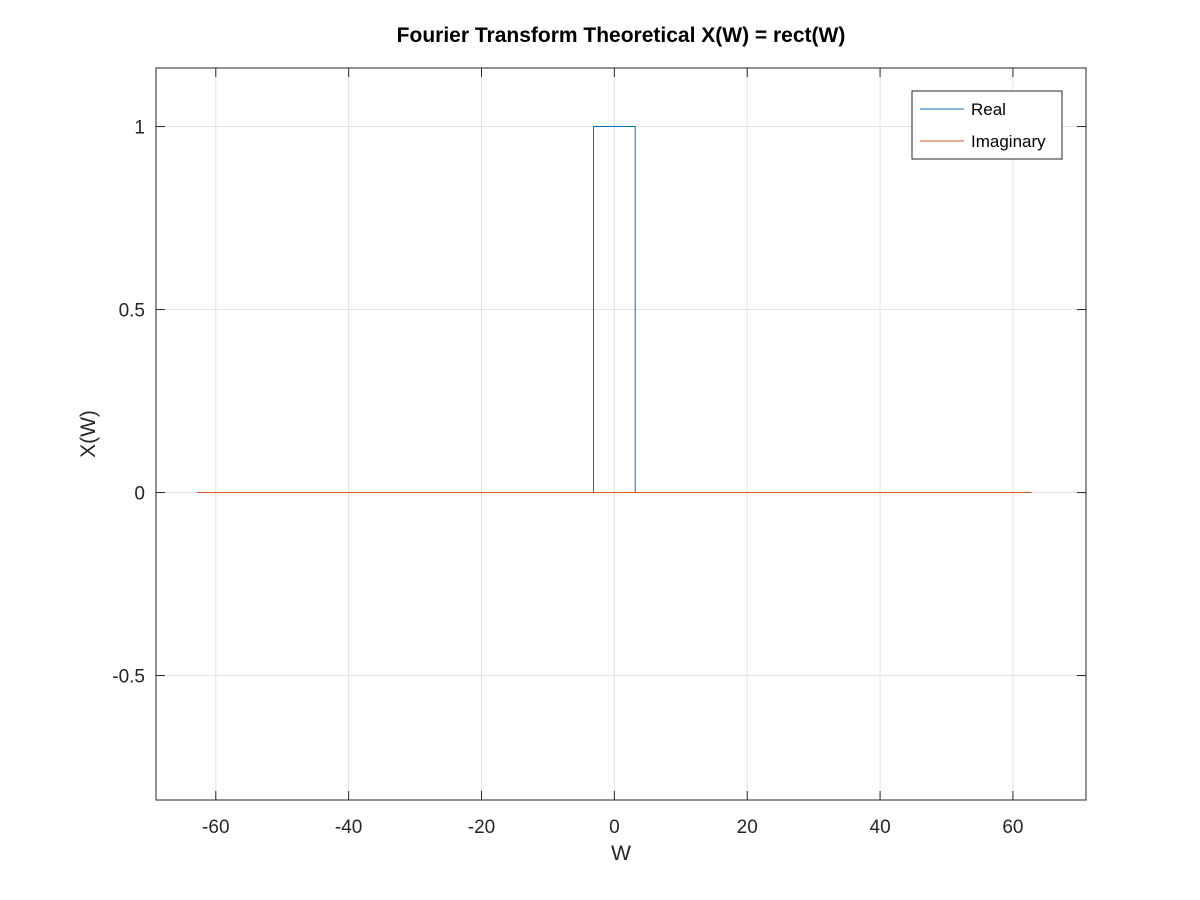 The image size is (1200, 900). Describe the element at coordinates (747, 827) in the screenshot. I see `x-tick-label: 20` at that location.